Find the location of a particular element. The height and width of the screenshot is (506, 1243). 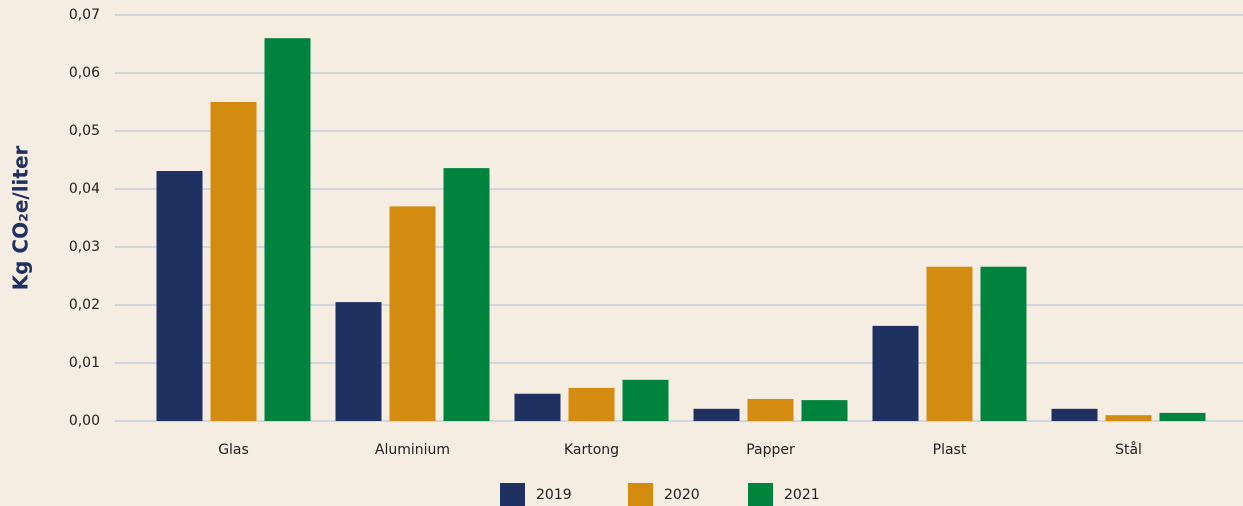

y-tick-label: 0,01 is located at coordinates (84, 363).